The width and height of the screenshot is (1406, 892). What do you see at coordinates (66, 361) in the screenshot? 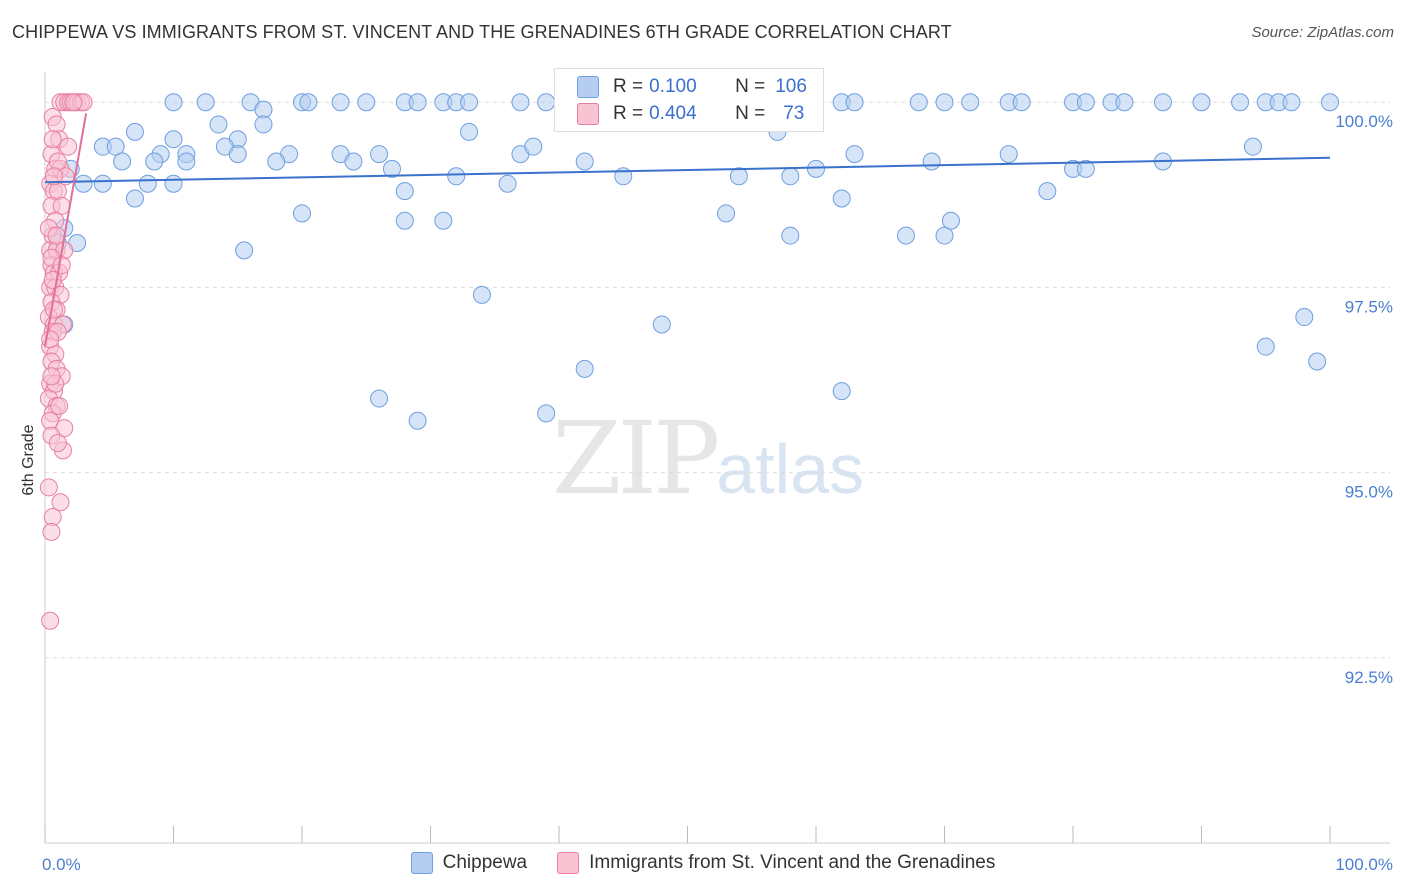
I see `series-st-vincent` at bounding box center [66, 361].